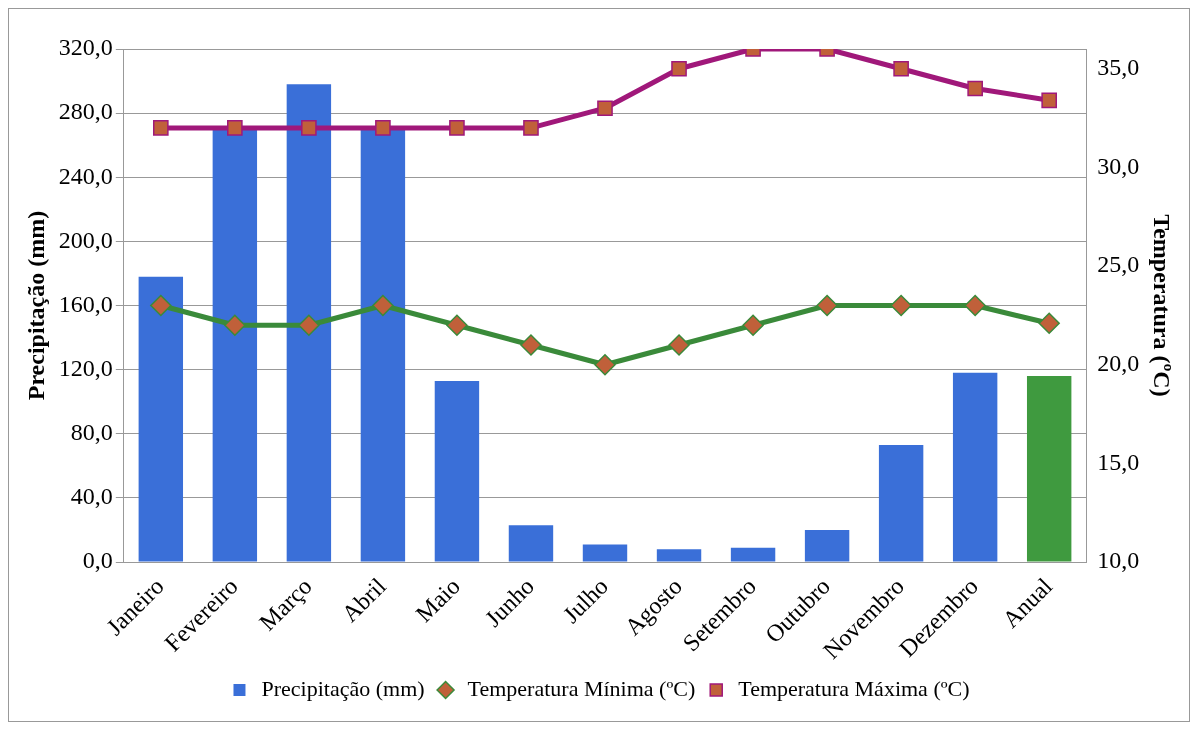 The height and width of the screenshot is (730, 1201). Describe the element at coordinates (1118, 461) in the screenshot. I see `y2-tick-label: 15,0` at that location.